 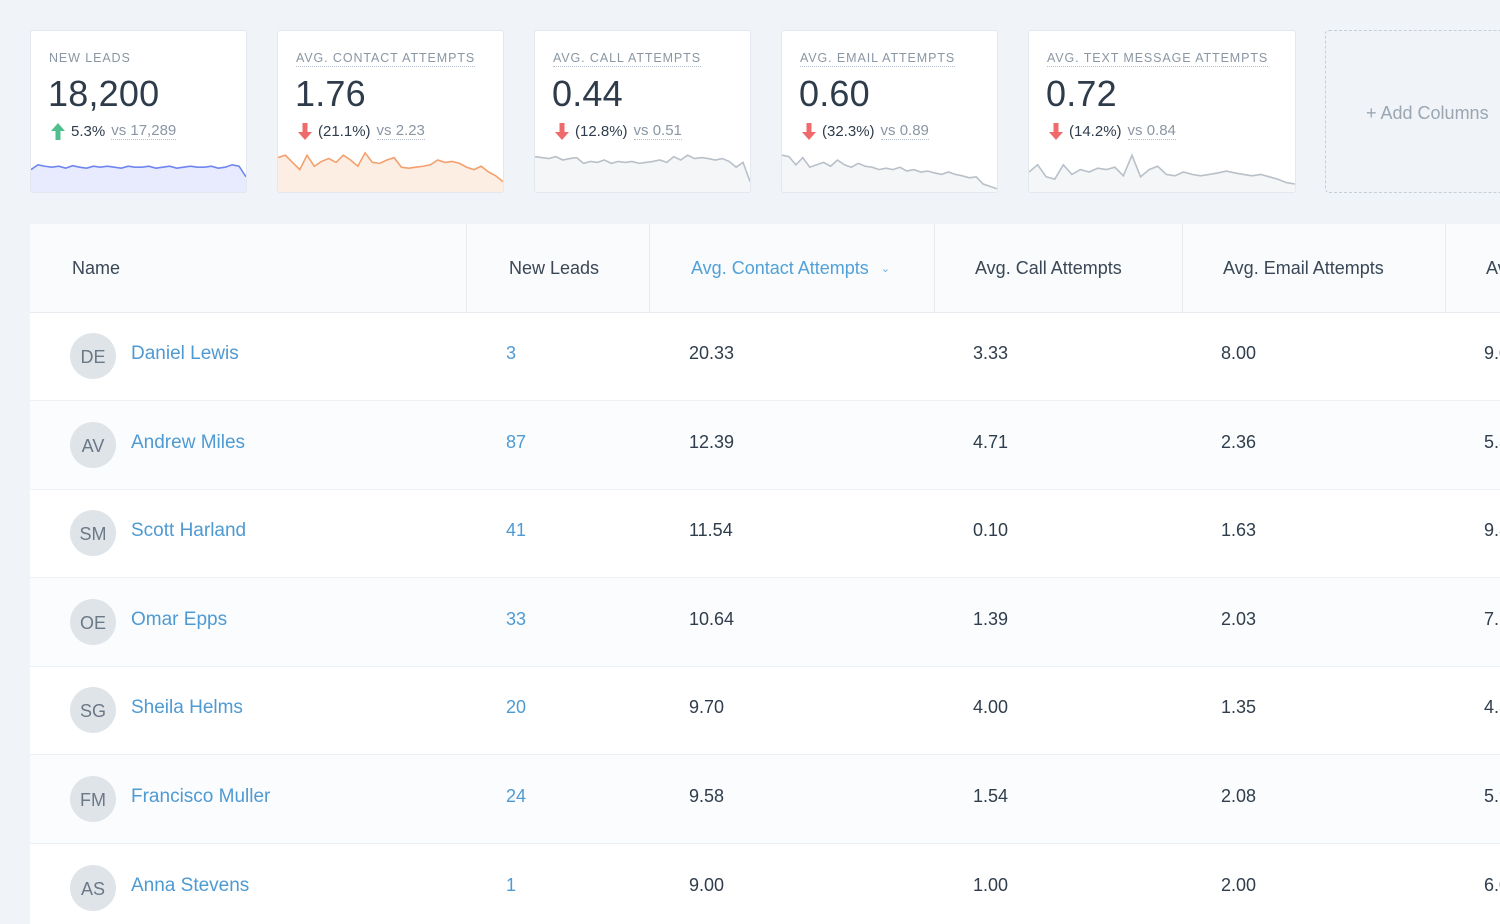 I want to click on avatar: AS, so click(x=93, y=887).